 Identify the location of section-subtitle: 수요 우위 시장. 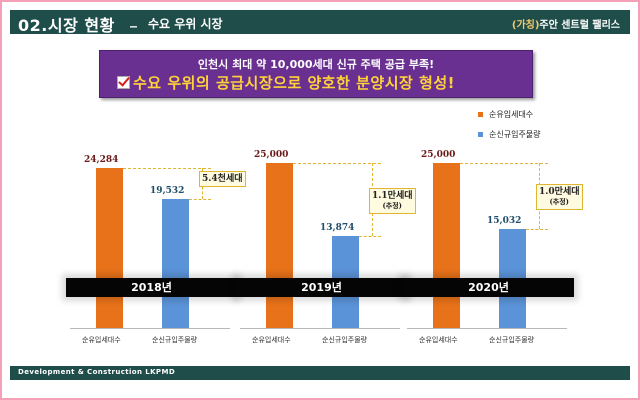
(185, 24).